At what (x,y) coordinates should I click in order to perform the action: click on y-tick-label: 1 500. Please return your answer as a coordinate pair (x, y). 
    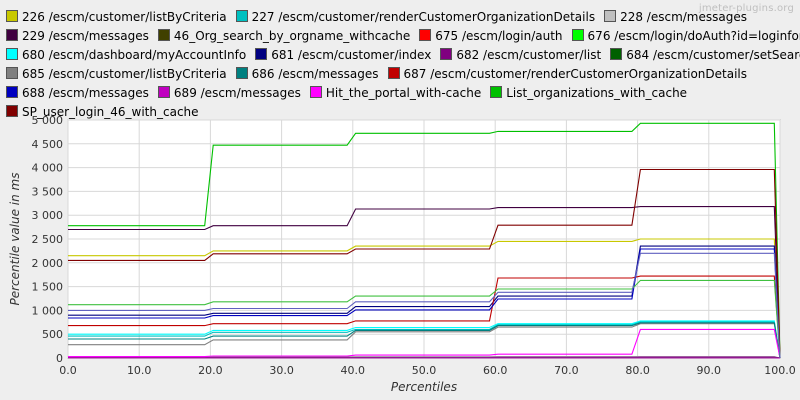
    Looking at the image, I should click on (48, 287).